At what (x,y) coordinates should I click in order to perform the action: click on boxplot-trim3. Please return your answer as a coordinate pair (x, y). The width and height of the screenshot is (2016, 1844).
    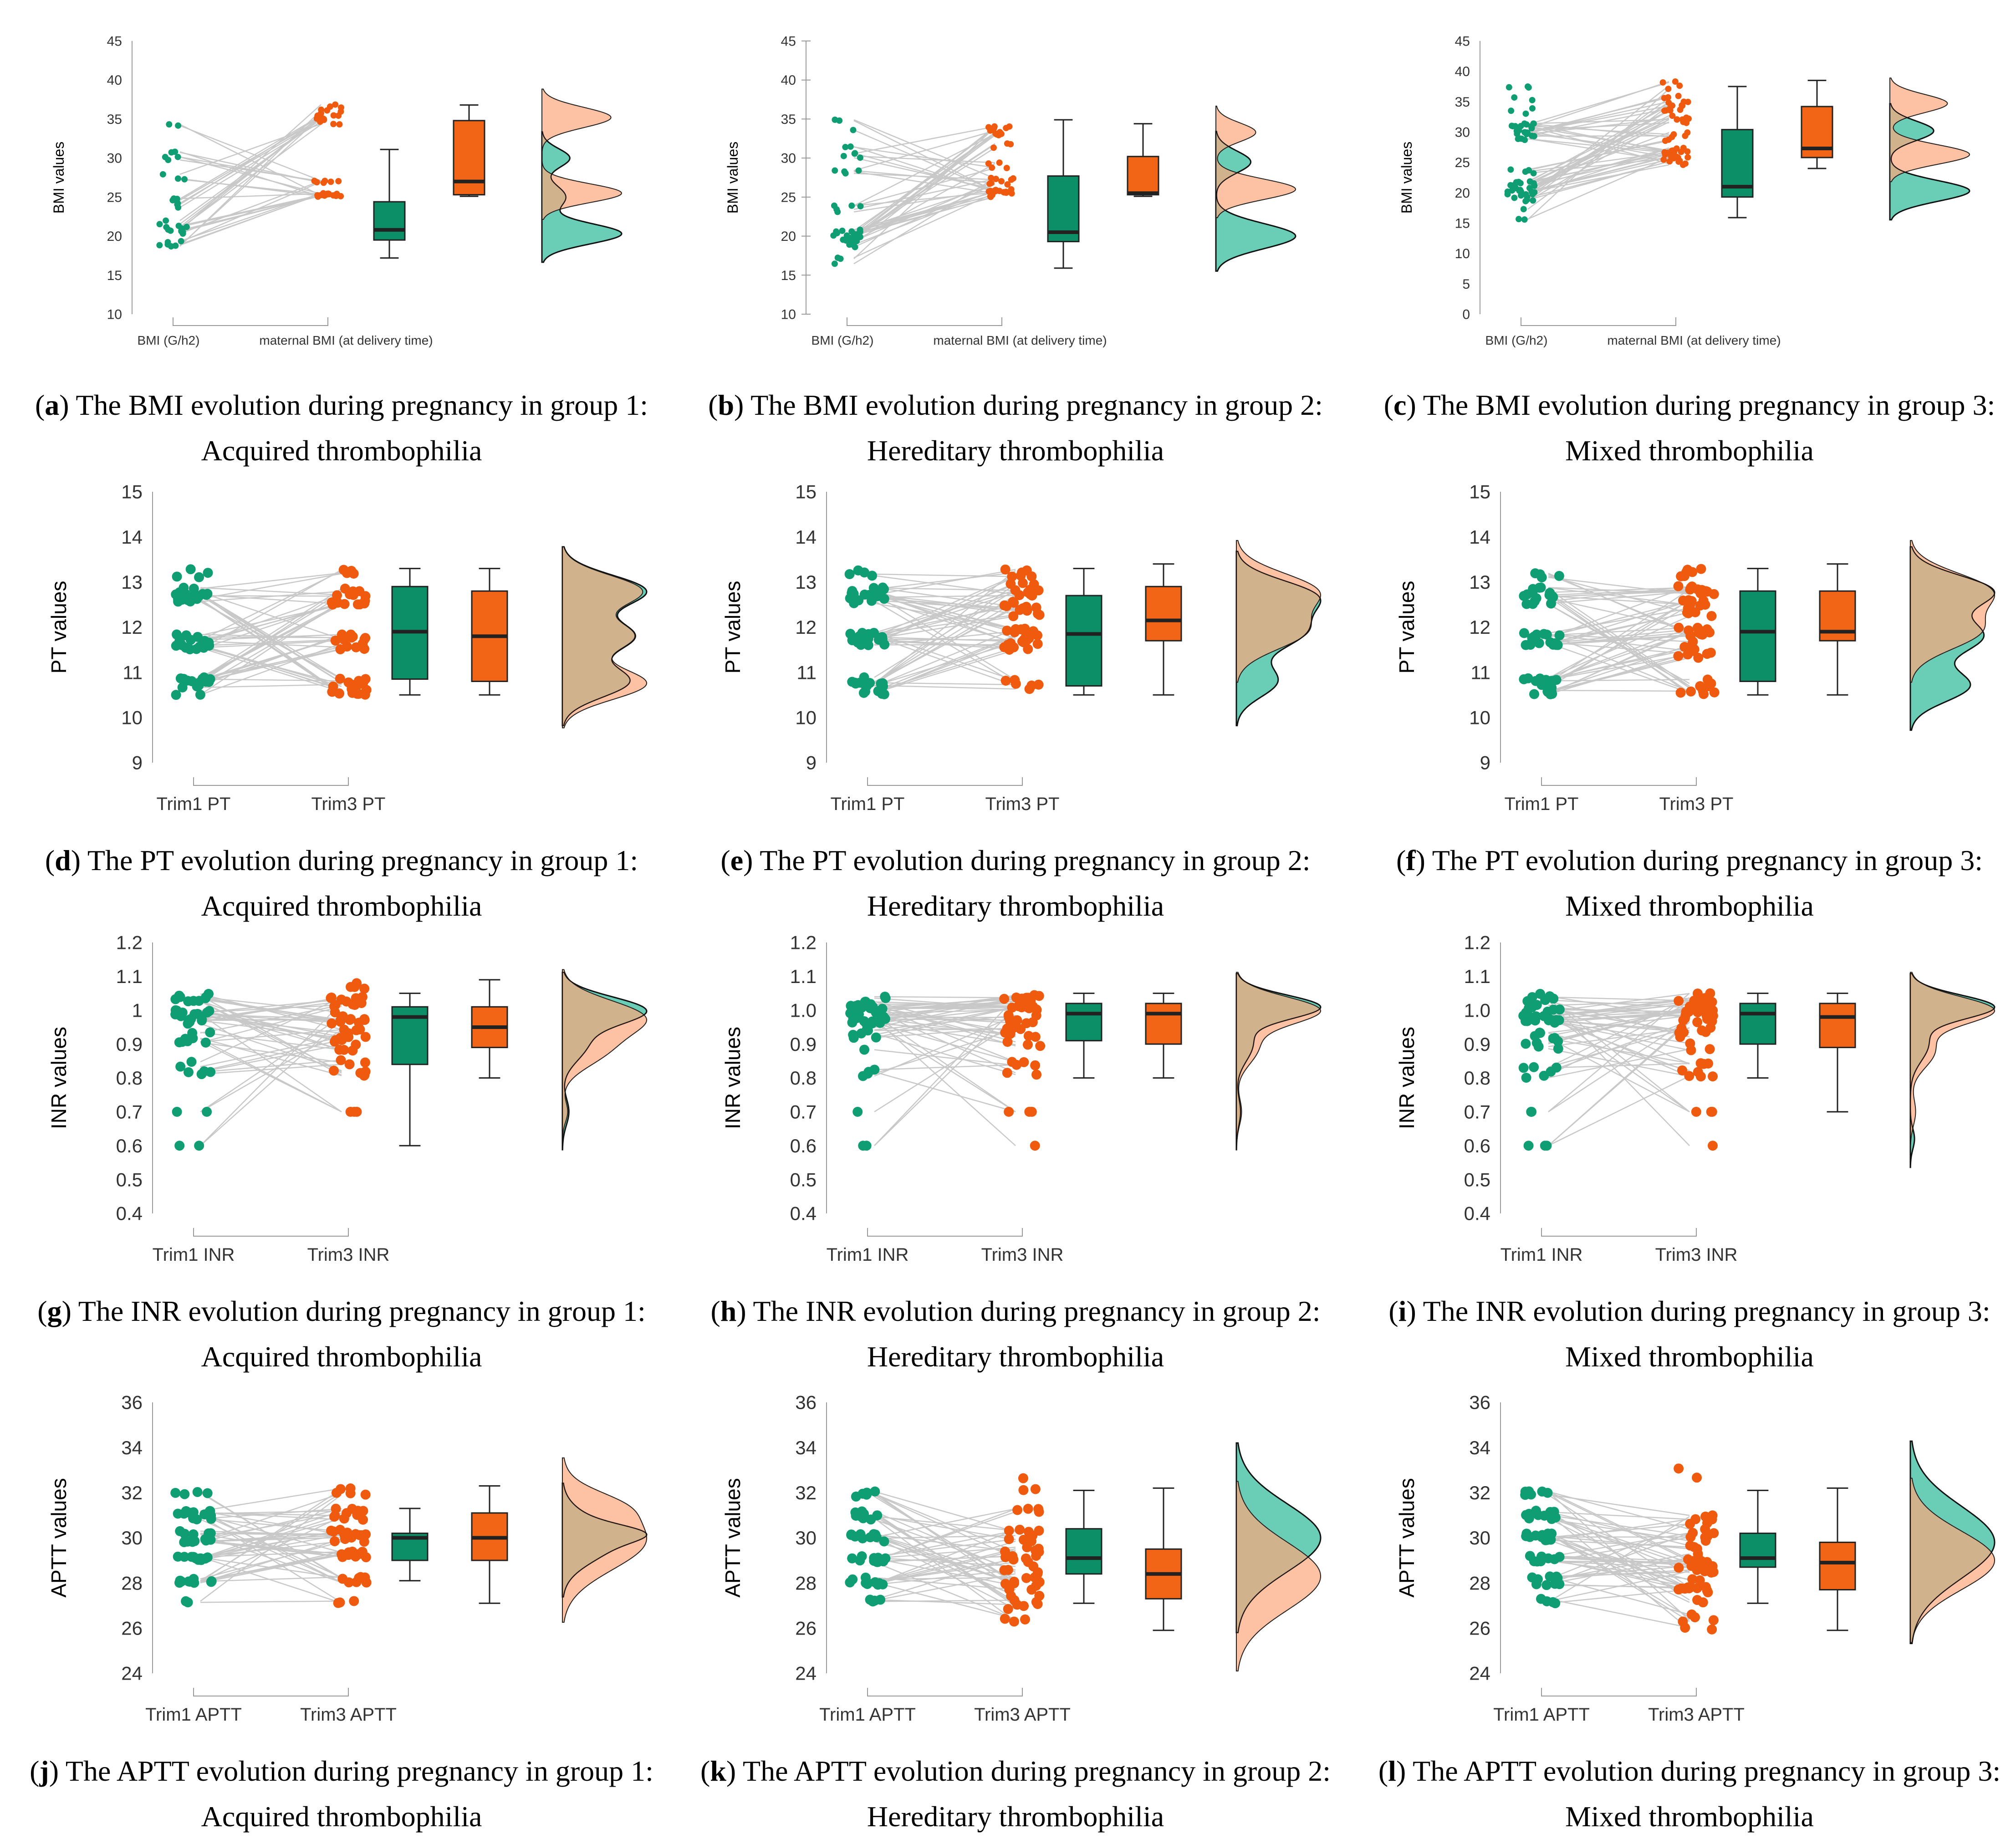
    Looking at the image, I should click on (1163, 1035).